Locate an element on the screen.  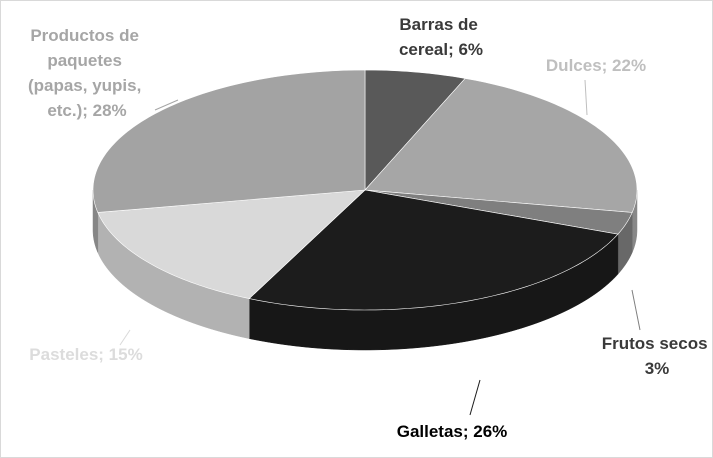
data-label: Dulces; 22% is located at coordinates (596, 65).